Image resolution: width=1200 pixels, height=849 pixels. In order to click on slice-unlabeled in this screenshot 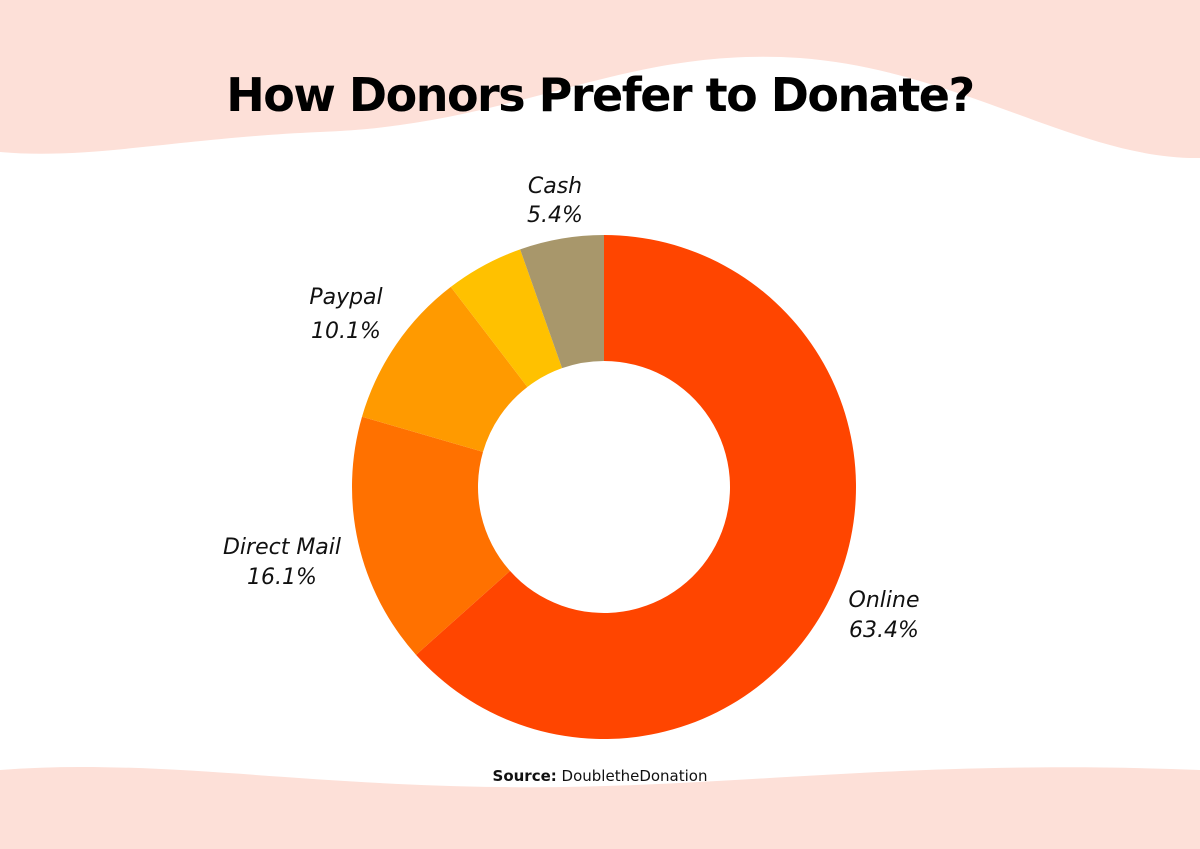, I will do `click(506, 318)`.